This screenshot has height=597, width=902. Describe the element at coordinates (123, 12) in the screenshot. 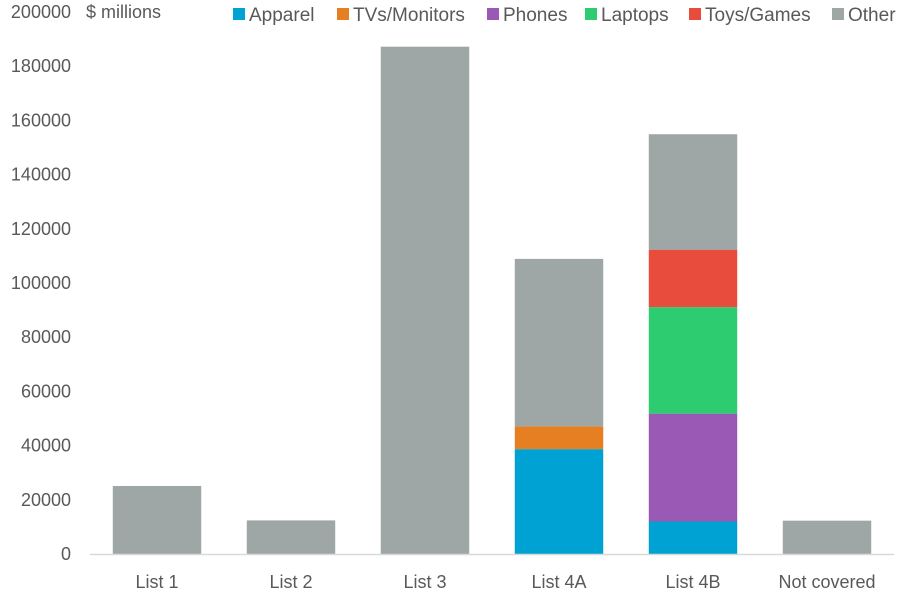

I see `unit-label: $ millions` at that location.